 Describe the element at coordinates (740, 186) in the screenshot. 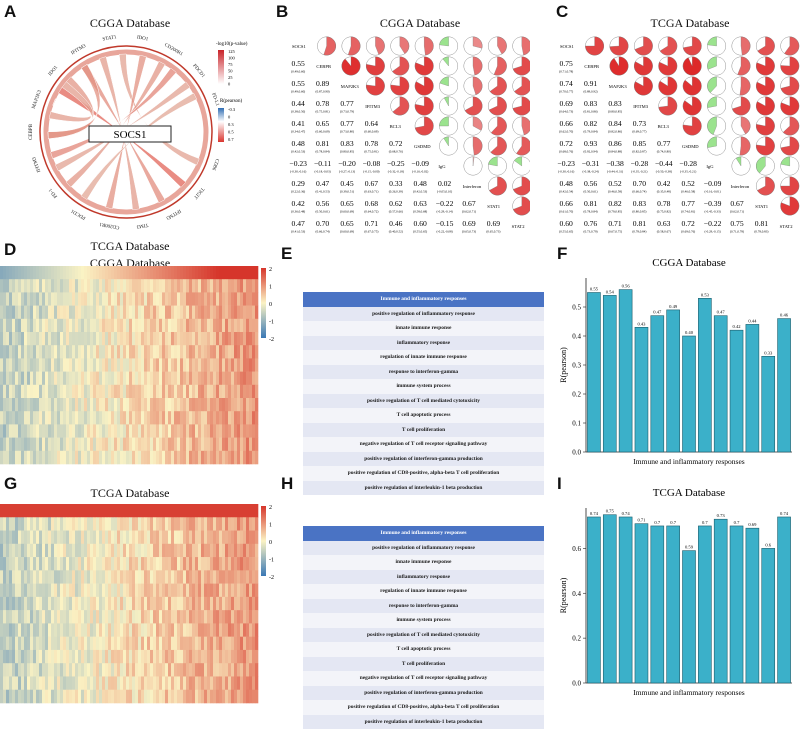

I see `corr-gene-label: Interferon` at that location.